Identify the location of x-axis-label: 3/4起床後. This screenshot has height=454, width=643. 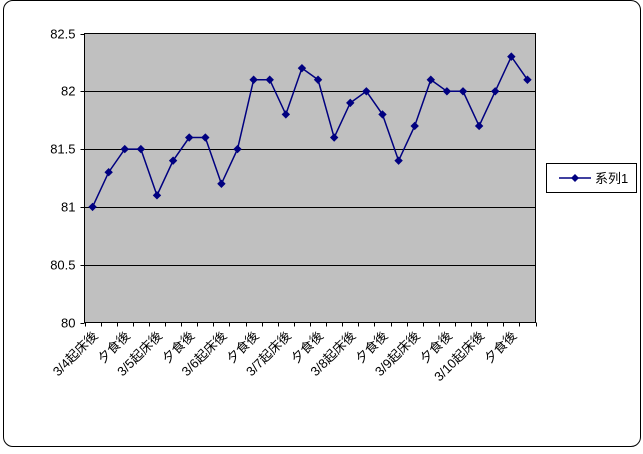
(75, 353).